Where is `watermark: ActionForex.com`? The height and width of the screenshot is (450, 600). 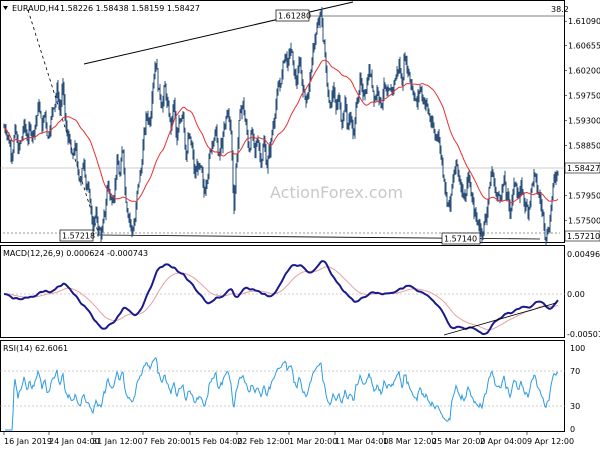 watermark: ActionForex.com is located at coordinates (336, 192).